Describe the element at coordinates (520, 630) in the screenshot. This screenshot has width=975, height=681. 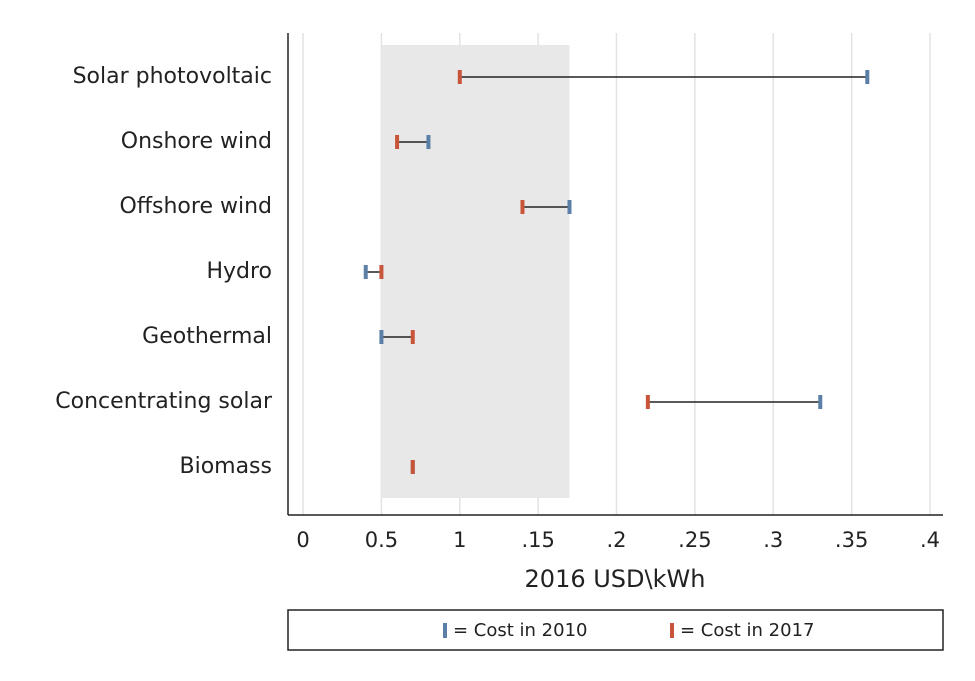
I see `legend-label: = Cost in 2010` at that location.